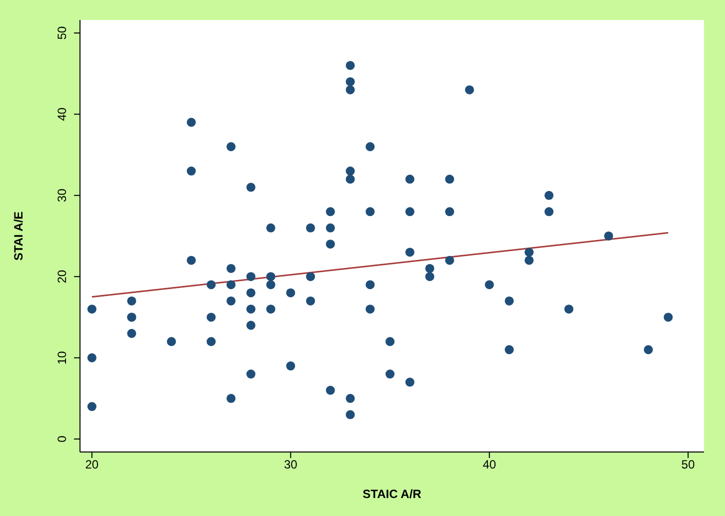  What do you see at coordinates (489, 465) in the screenshot?
I see `x-tick-label: 40` at bounding box center [489, 465].